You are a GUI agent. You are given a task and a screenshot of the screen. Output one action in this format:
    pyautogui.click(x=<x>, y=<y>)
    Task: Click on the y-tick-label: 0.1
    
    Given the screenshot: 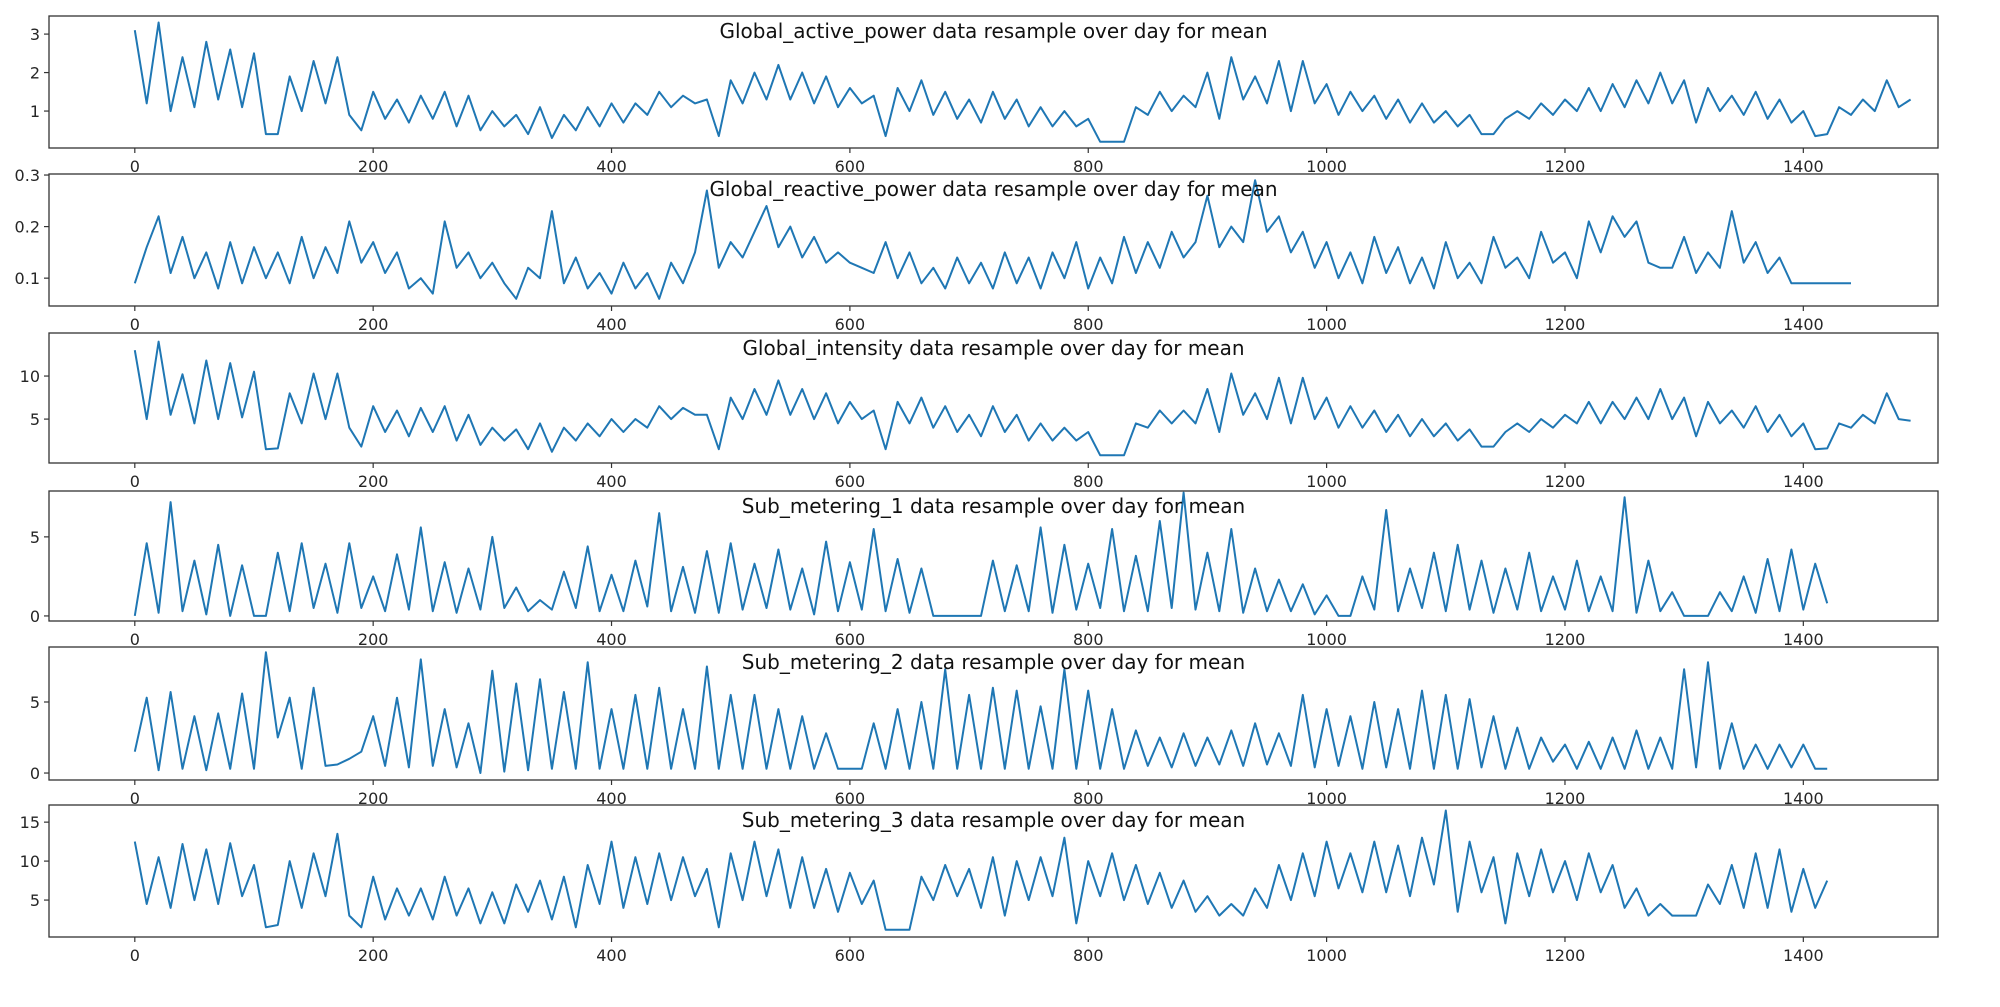 What is the action you would take?
    pyautogui.click(x=27, y=278)
    